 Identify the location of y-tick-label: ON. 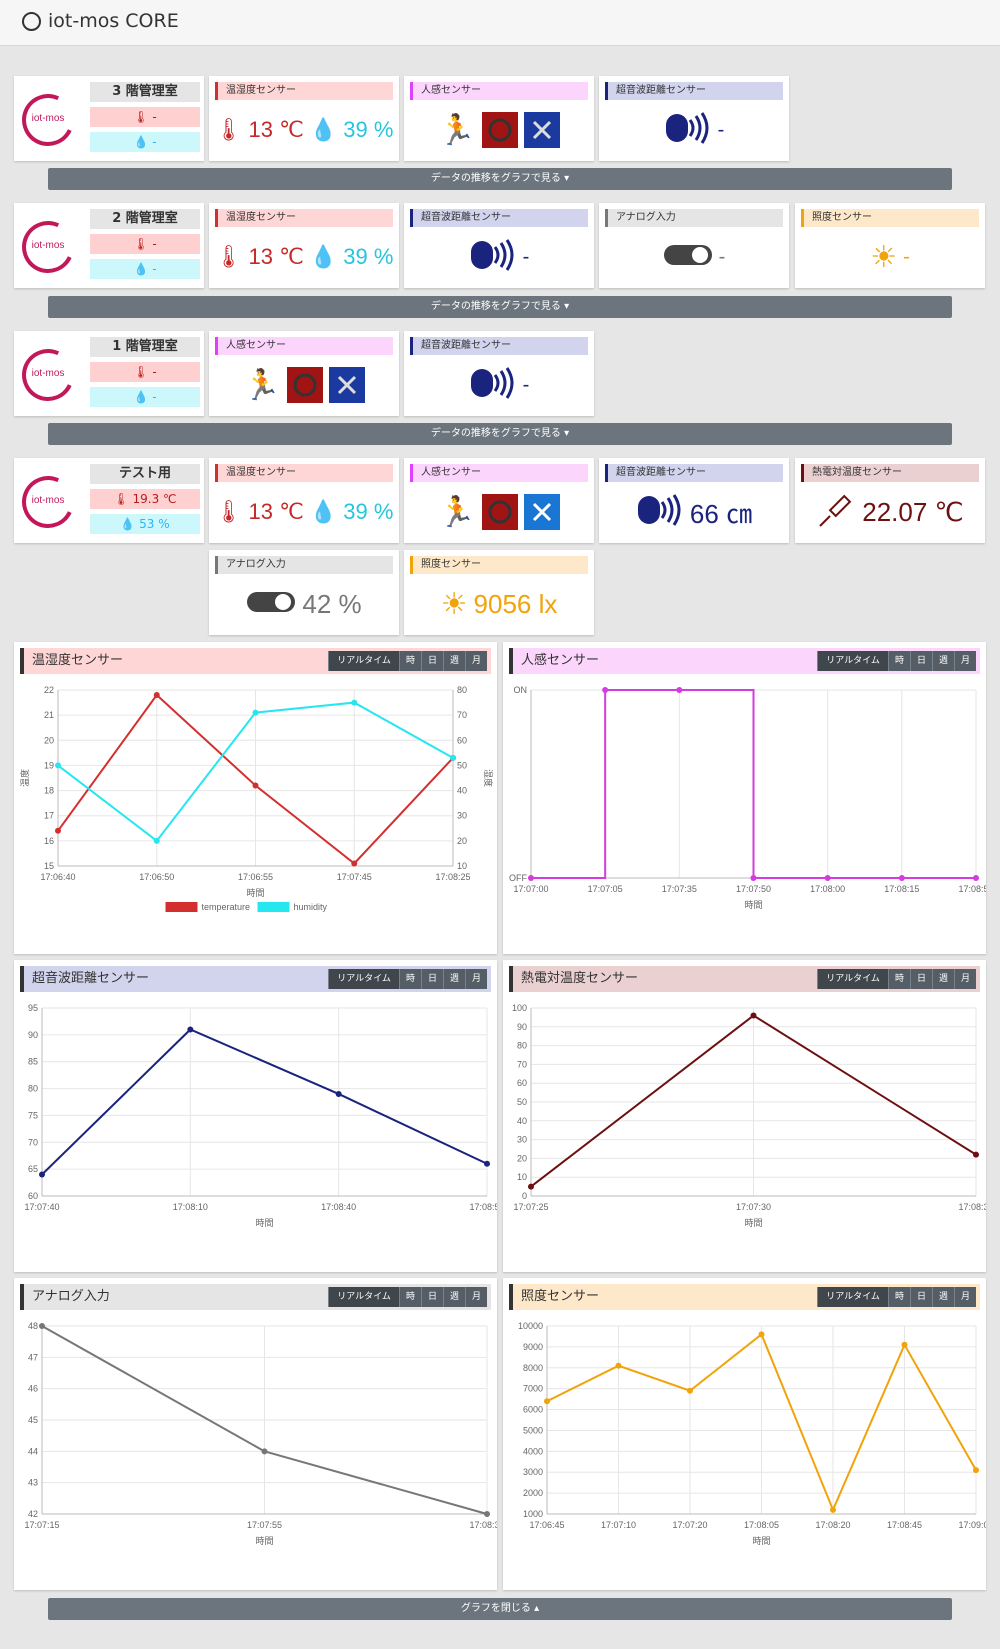
(521, 690).